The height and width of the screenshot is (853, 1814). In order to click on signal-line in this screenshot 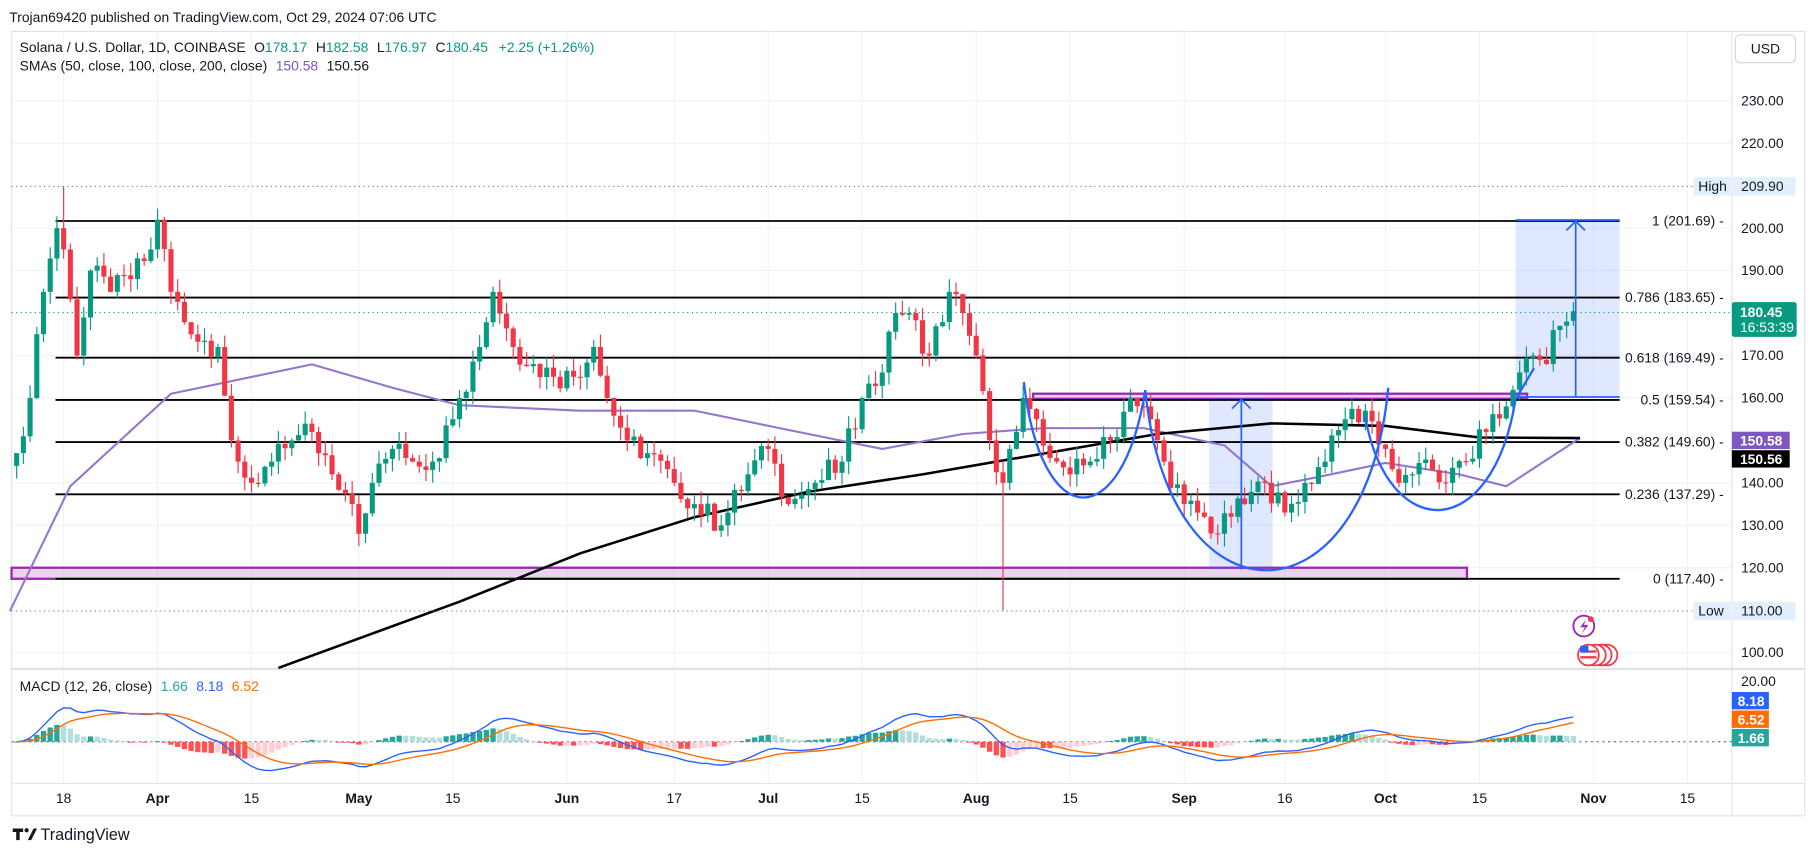, I will do `click(795, 739)`.